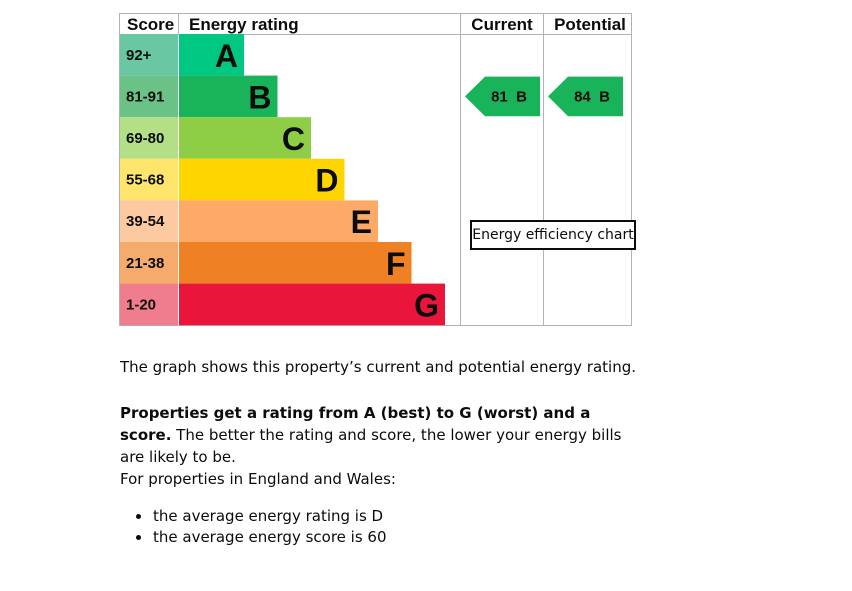 This screenshot has width=852, height=591. I want to click on score-label: 55-68, so click(145, 180).